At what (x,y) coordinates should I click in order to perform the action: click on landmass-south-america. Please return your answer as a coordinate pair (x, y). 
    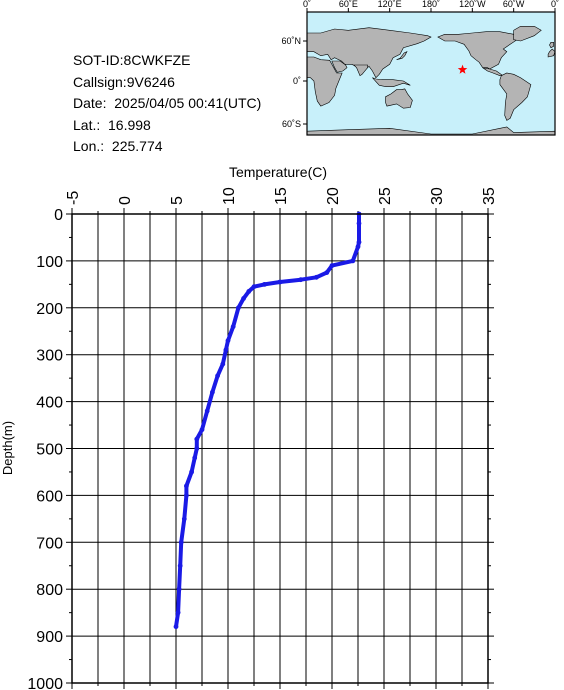
    Looking at the image, I should click on (515, 96).